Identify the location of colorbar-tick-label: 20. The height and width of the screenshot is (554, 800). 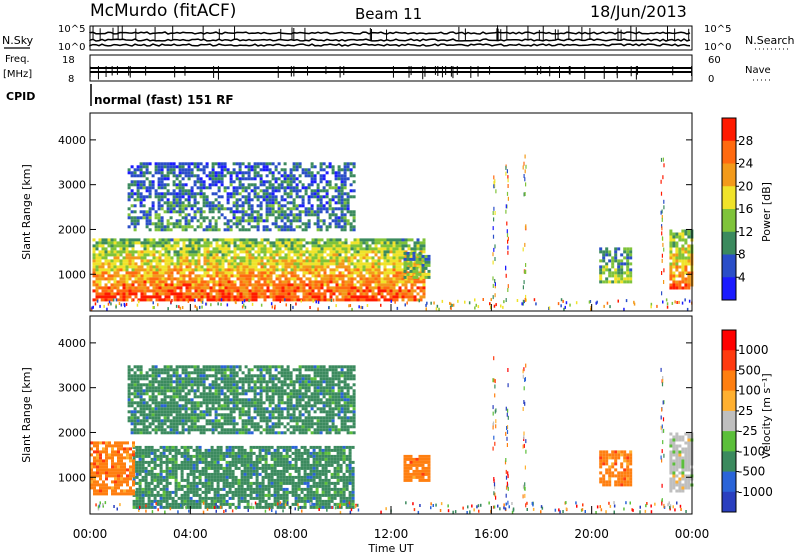
(745, 186).